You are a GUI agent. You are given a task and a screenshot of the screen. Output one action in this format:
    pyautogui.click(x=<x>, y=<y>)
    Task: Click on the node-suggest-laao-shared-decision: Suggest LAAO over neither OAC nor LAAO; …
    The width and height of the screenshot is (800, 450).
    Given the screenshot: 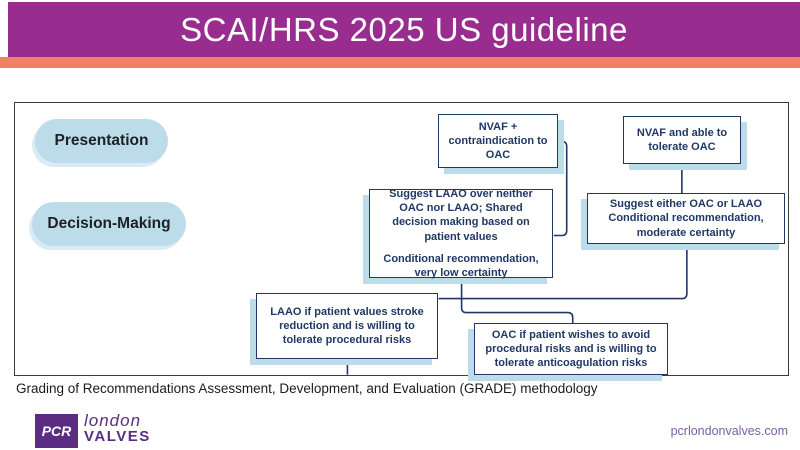 What is the action you would take?
    pyautogui.click(x=461, y=233)
    